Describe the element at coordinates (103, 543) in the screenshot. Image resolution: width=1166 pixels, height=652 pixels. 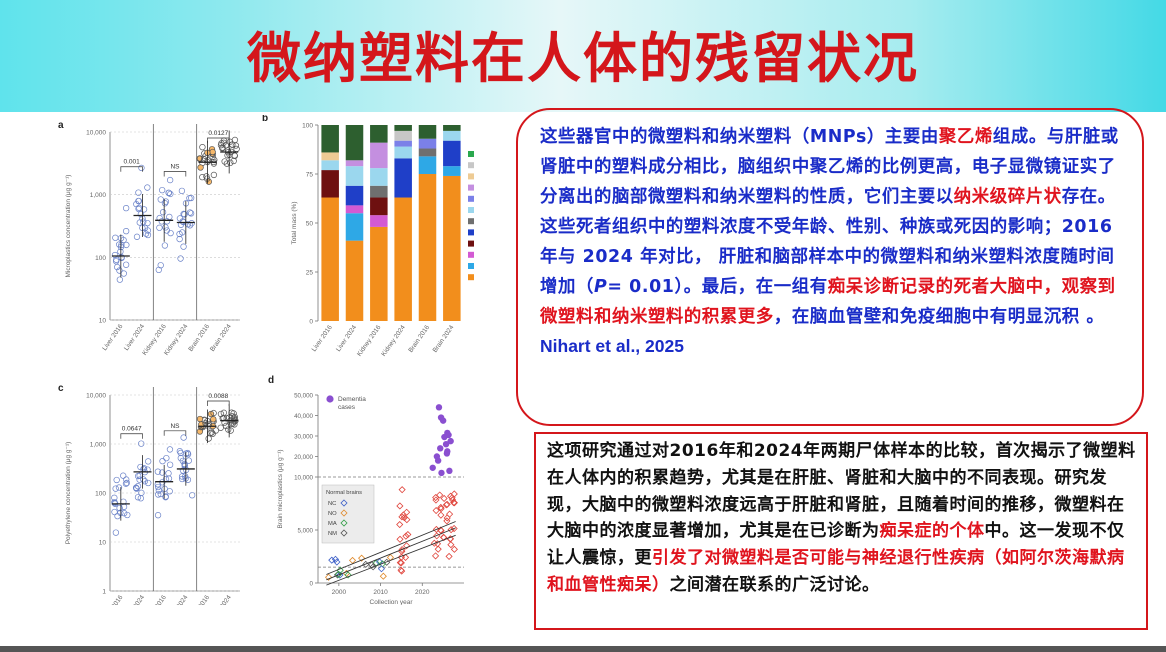
I see `y-tick-label: 10` at that location.